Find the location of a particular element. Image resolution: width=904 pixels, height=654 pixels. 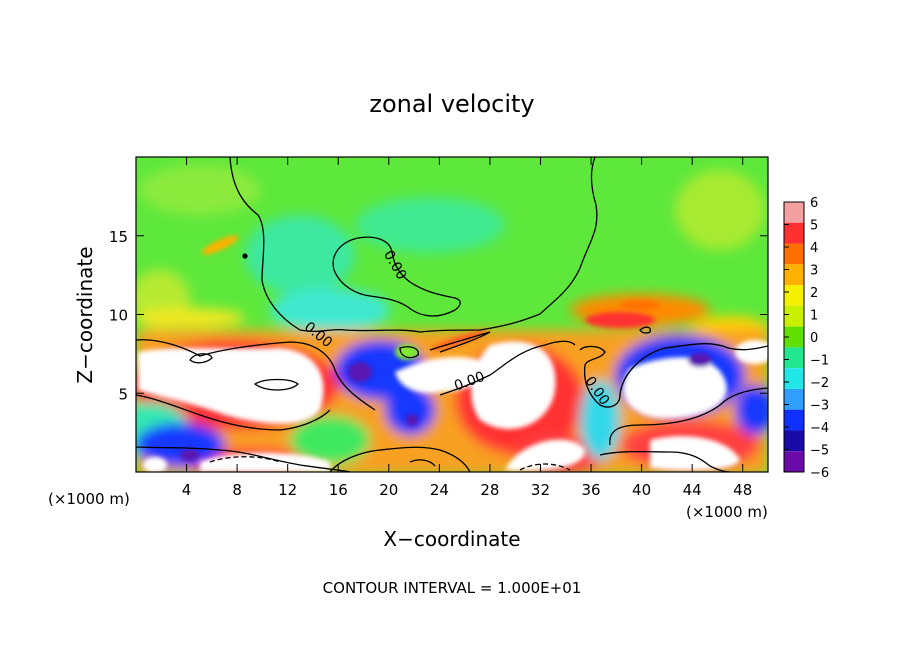

colorbar-tick-label: 4 is located at coordinates (814, 248).